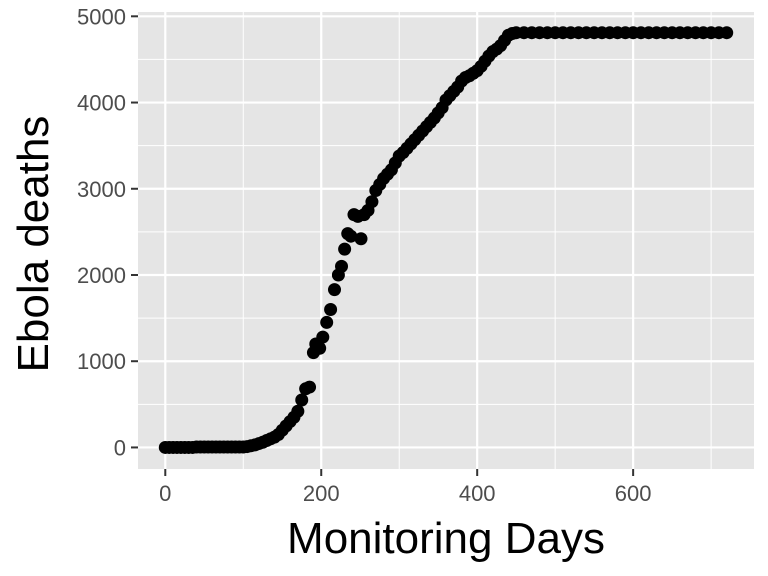 Image resolution: width=768 pixels, height=576 pixels. I want to click on y-tick-label: 2000, so click(101, 275).